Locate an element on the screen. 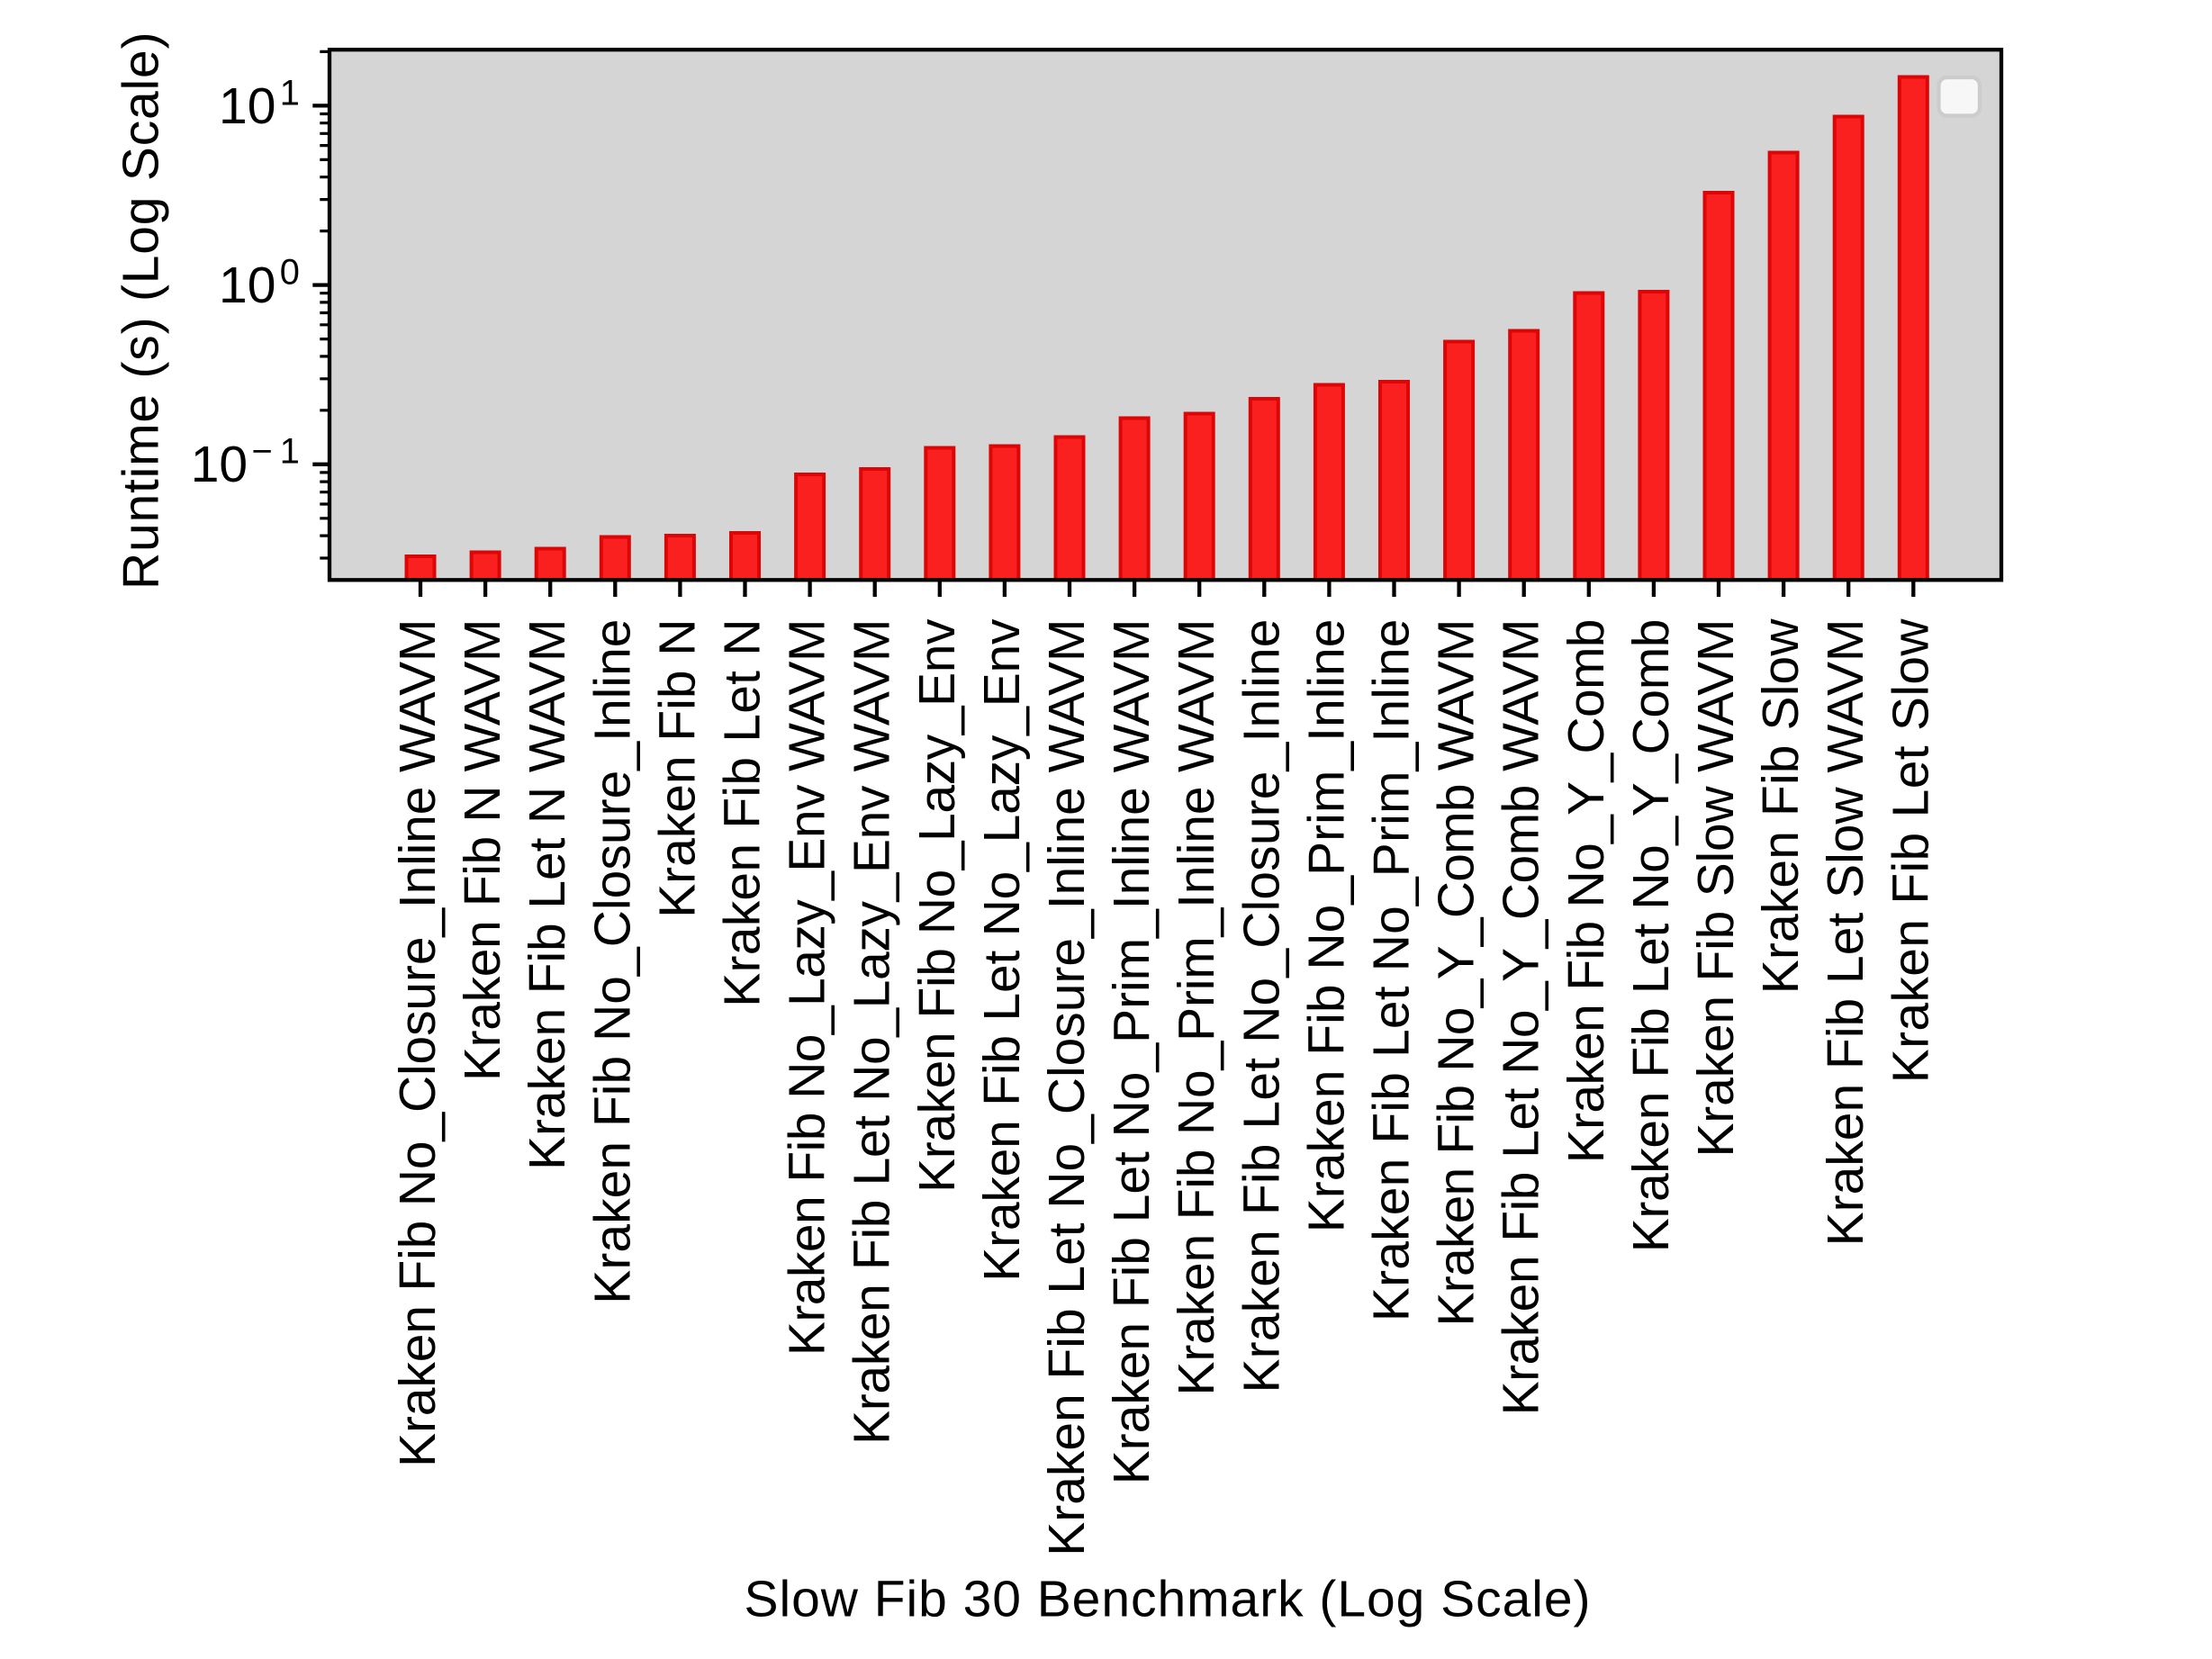 The width and height of the screenshot is (2212, 1659). svg-text: Kraken Fib Let No_Prim_Inline is located at coordinates (1392, 970).